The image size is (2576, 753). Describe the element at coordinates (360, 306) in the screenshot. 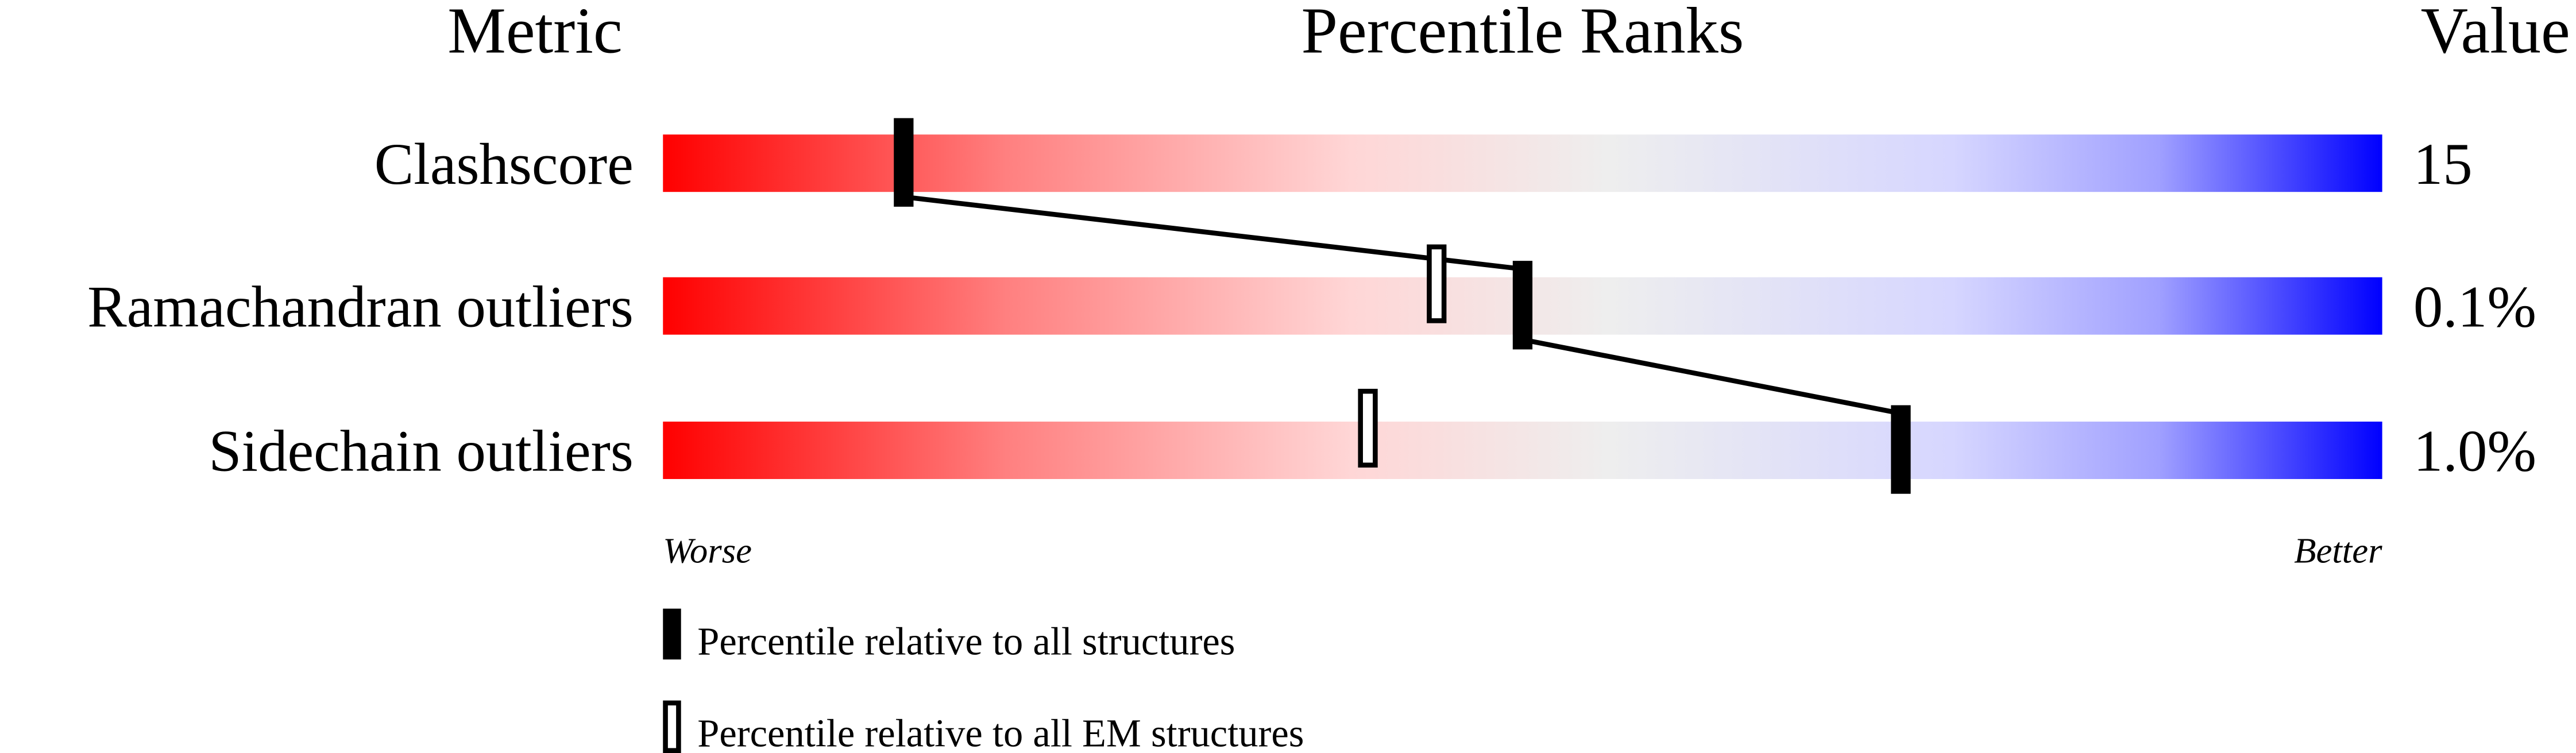

I see `metric-label: Ramachandran outliers` at that location.